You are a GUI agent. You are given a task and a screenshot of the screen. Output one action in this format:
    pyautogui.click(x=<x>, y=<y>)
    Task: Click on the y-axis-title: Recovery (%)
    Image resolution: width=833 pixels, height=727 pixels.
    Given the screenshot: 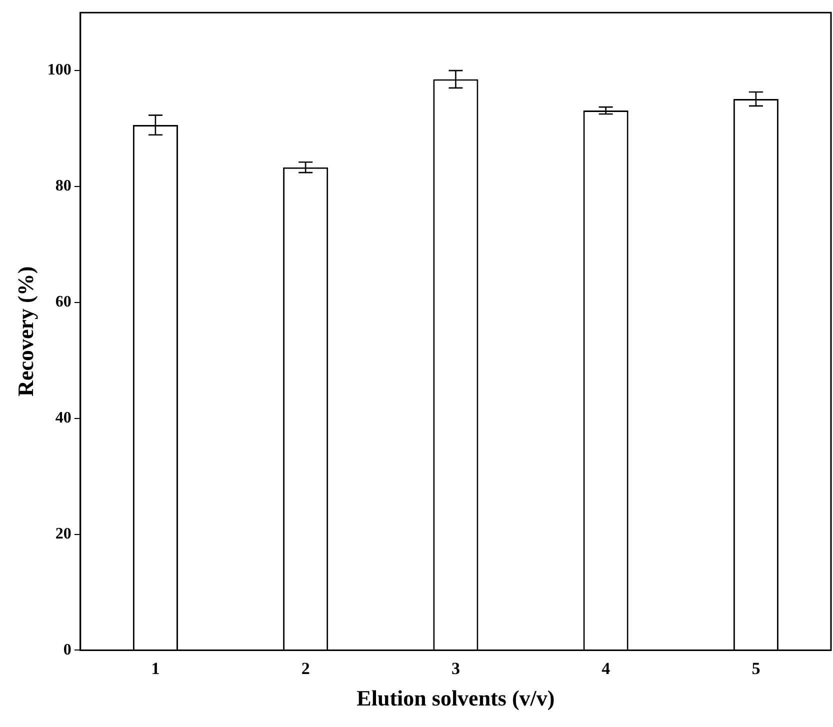 What is the action you would take?
    pyautogui.click(x=25, y=331)
    